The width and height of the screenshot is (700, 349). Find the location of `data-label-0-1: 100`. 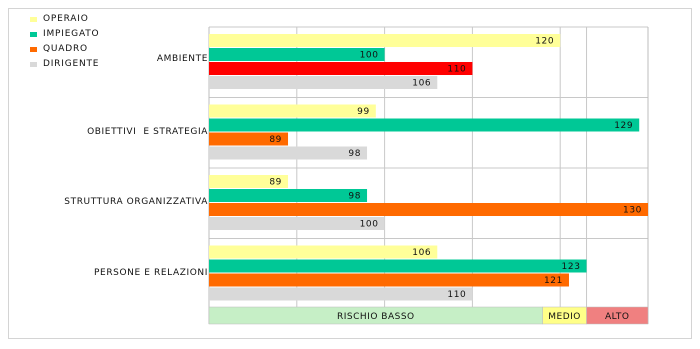

data-label-0-1: 100 is located at coordinates (369, 56).